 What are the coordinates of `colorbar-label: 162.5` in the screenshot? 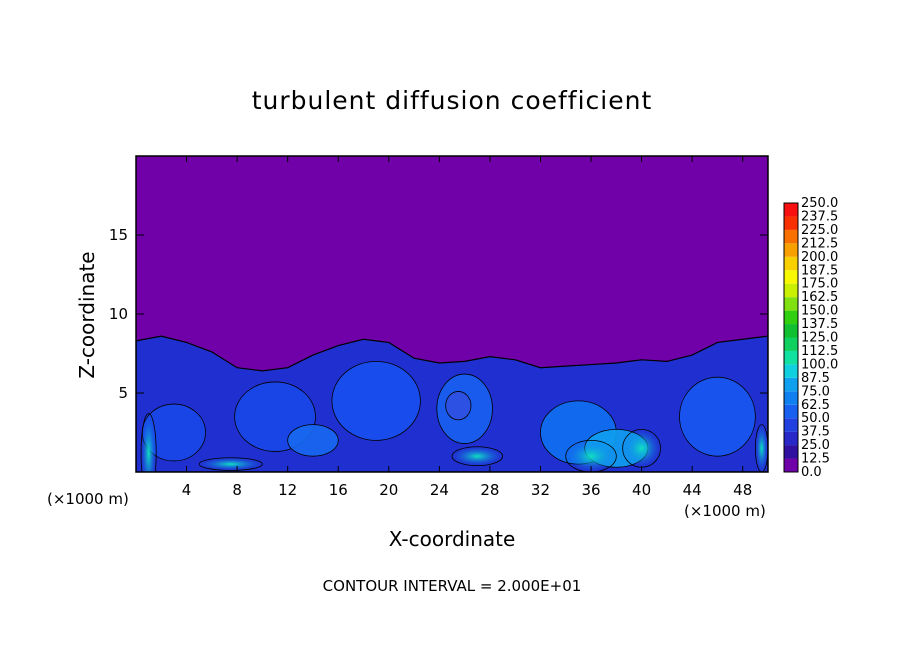 It's located at (819, 297).